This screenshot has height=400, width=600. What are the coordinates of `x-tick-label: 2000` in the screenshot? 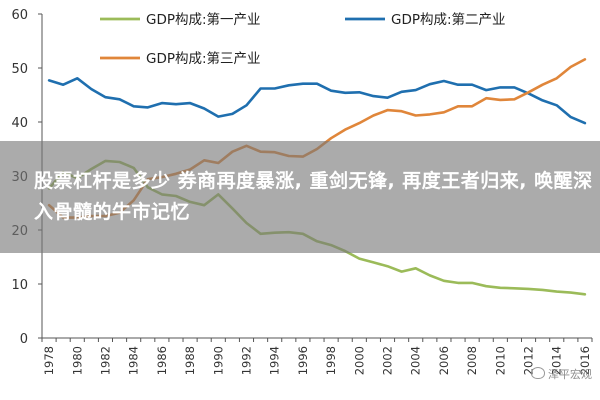 It's located at (359, 360).